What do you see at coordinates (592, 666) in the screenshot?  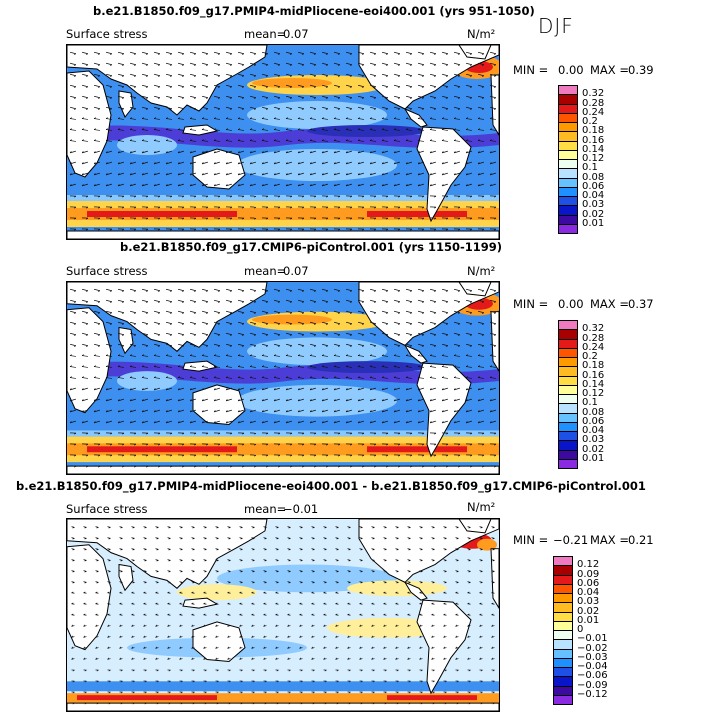 I see `colorbar-tick-label: −0.04` at bounding box center [592, 666].